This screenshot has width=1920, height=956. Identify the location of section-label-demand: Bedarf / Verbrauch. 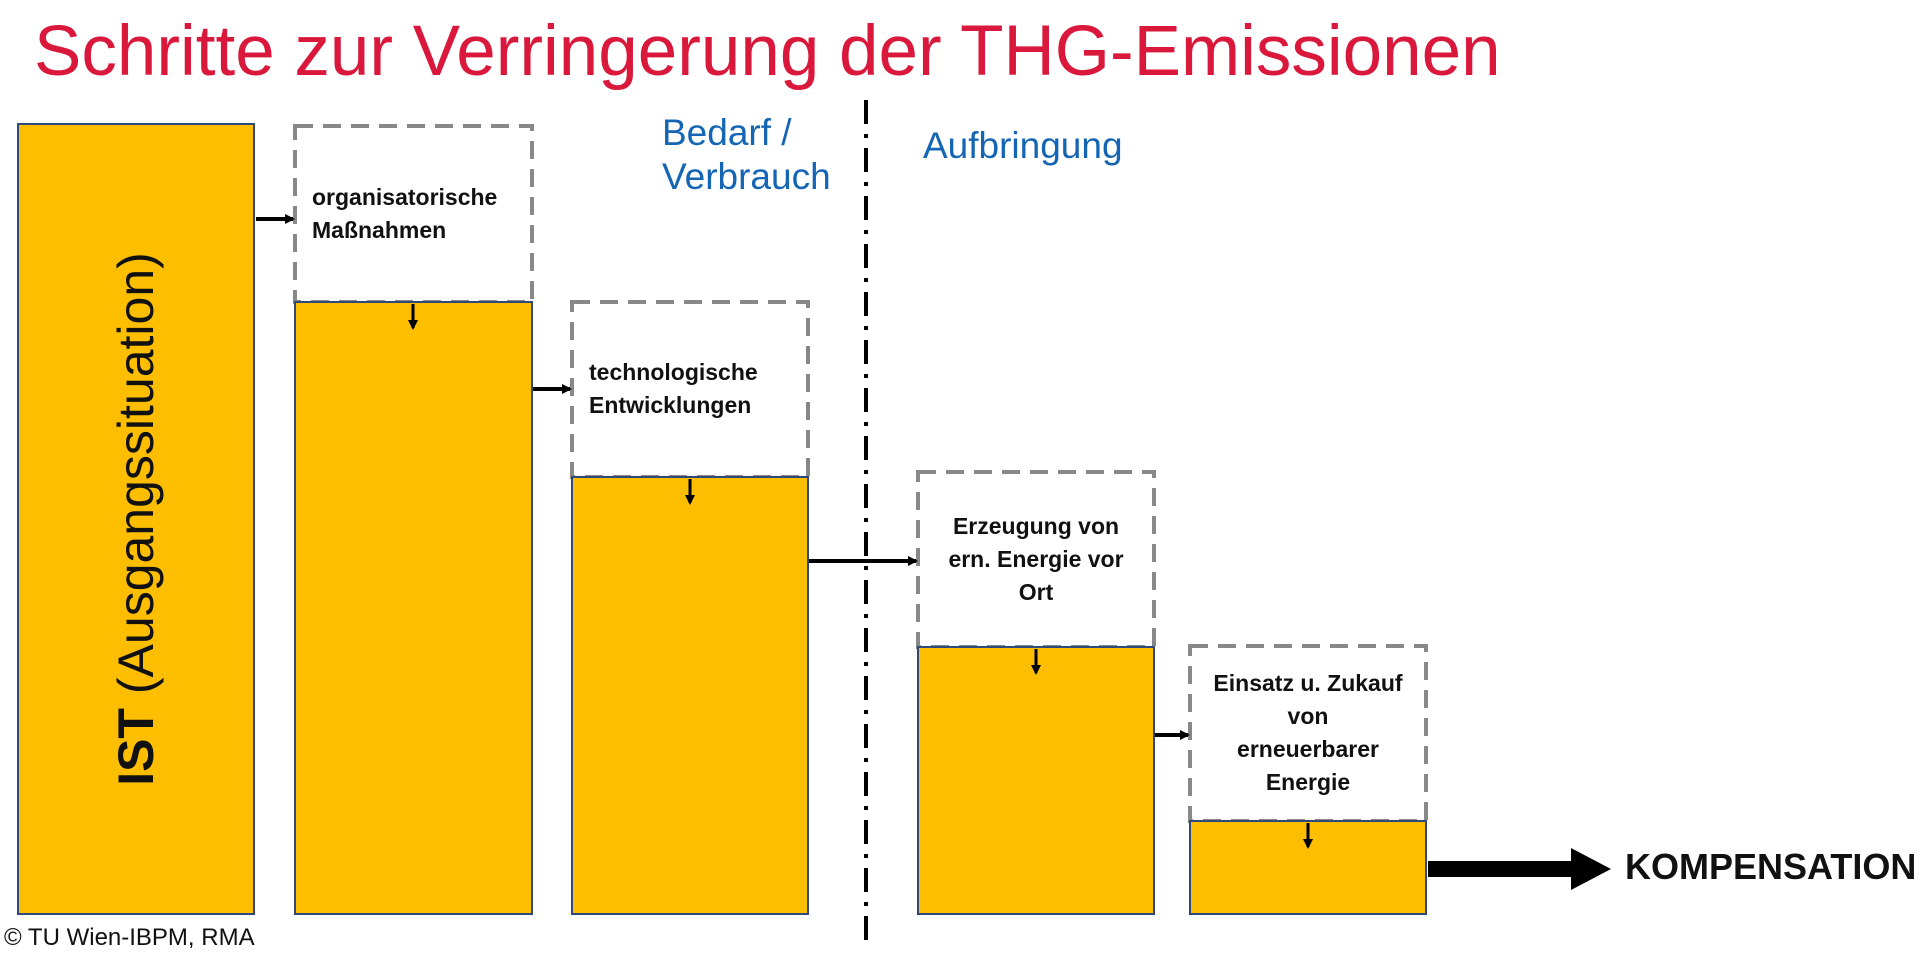
(746, 154).